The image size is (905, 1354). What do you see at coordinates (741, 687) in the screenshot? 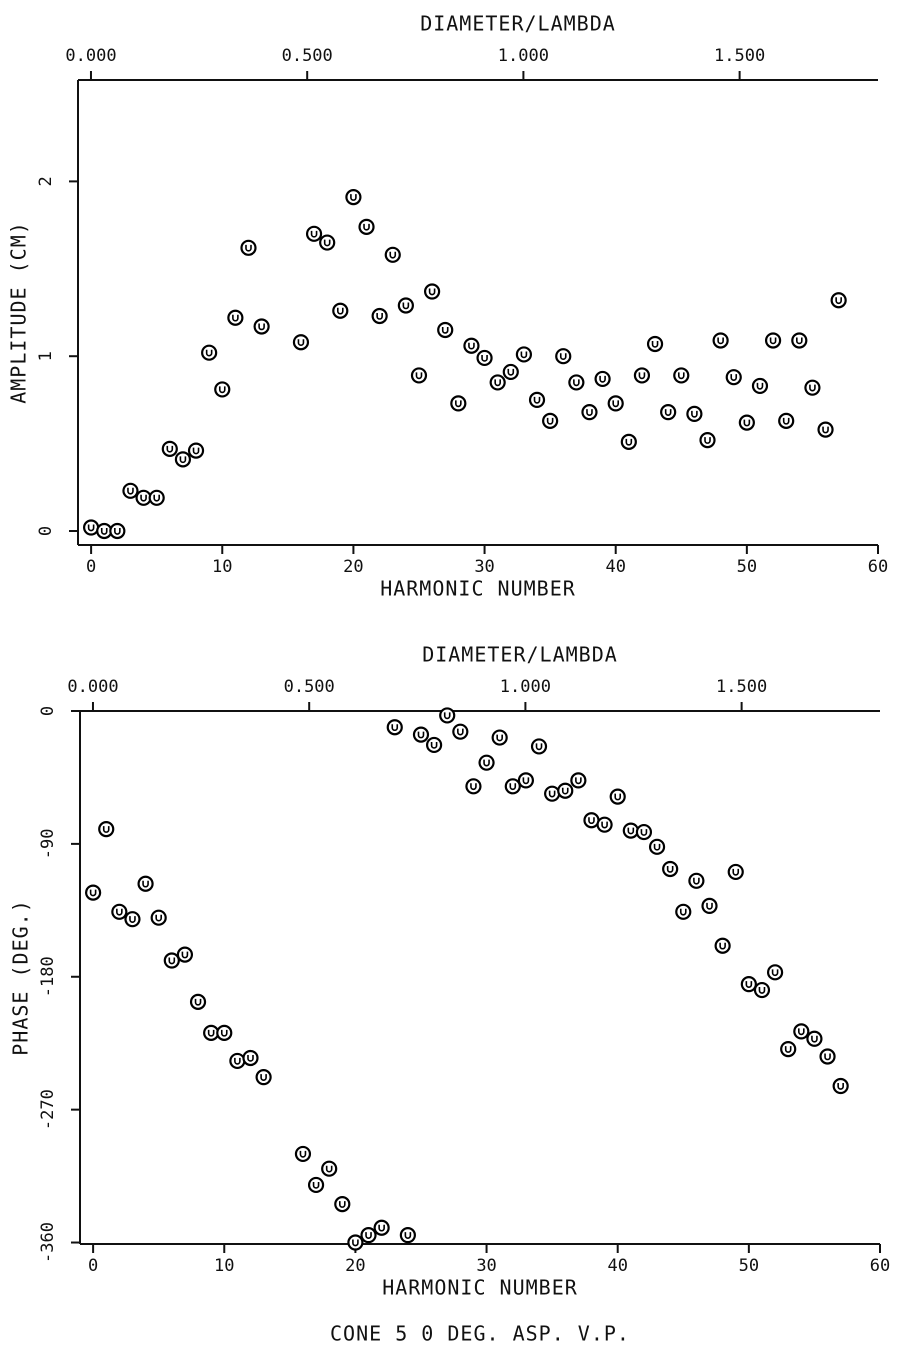
I see `x2-tick-label: 1.500` at bounding box center [741, 687].